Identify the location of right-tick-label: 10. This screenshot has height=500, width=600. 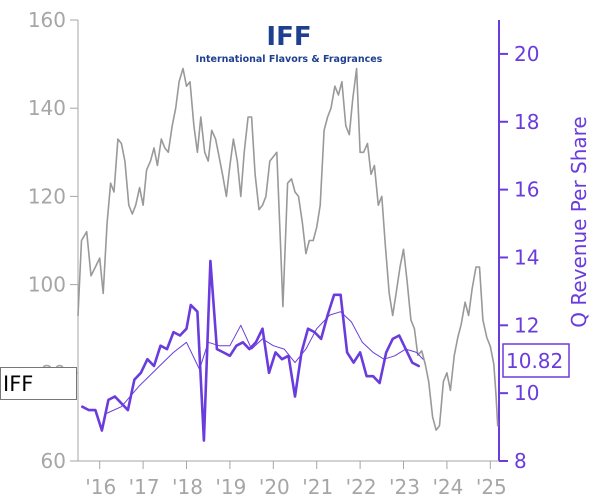
(526, 393).